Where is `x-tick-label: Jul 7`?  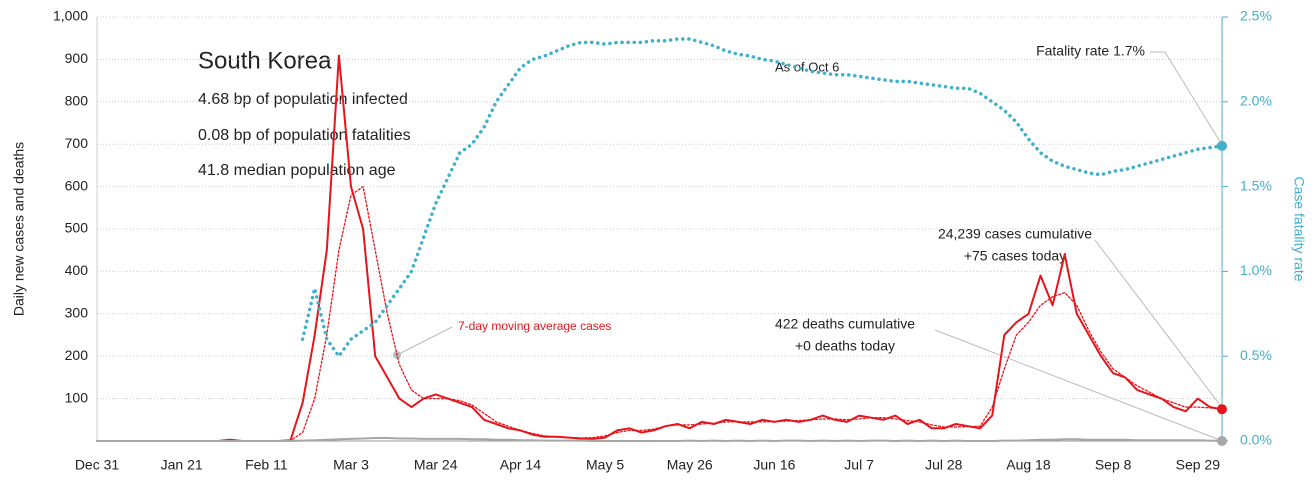 x-tick-label: Jul 7 is located at coordinates (859, 465).